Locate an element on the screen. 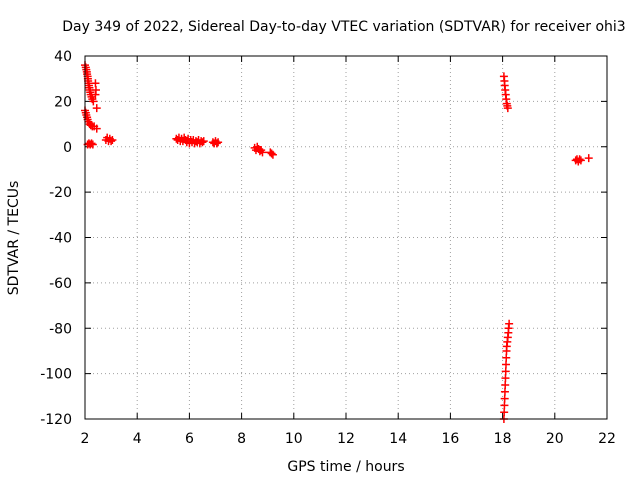 Image resolution: width=640 pixels, height=480 pixels. y-tick-label: -80 is located at coordinates (60, 329).